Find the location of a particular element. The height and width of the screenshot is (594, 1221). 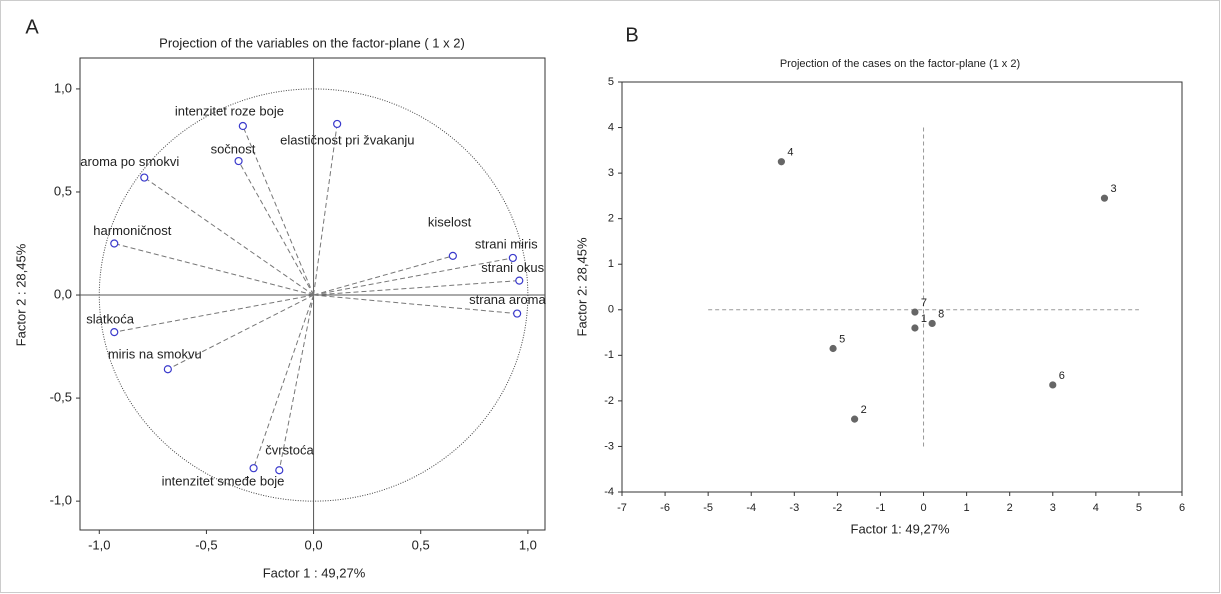

point-label: intenzitet roze boje is located at coordinates (229, 110).